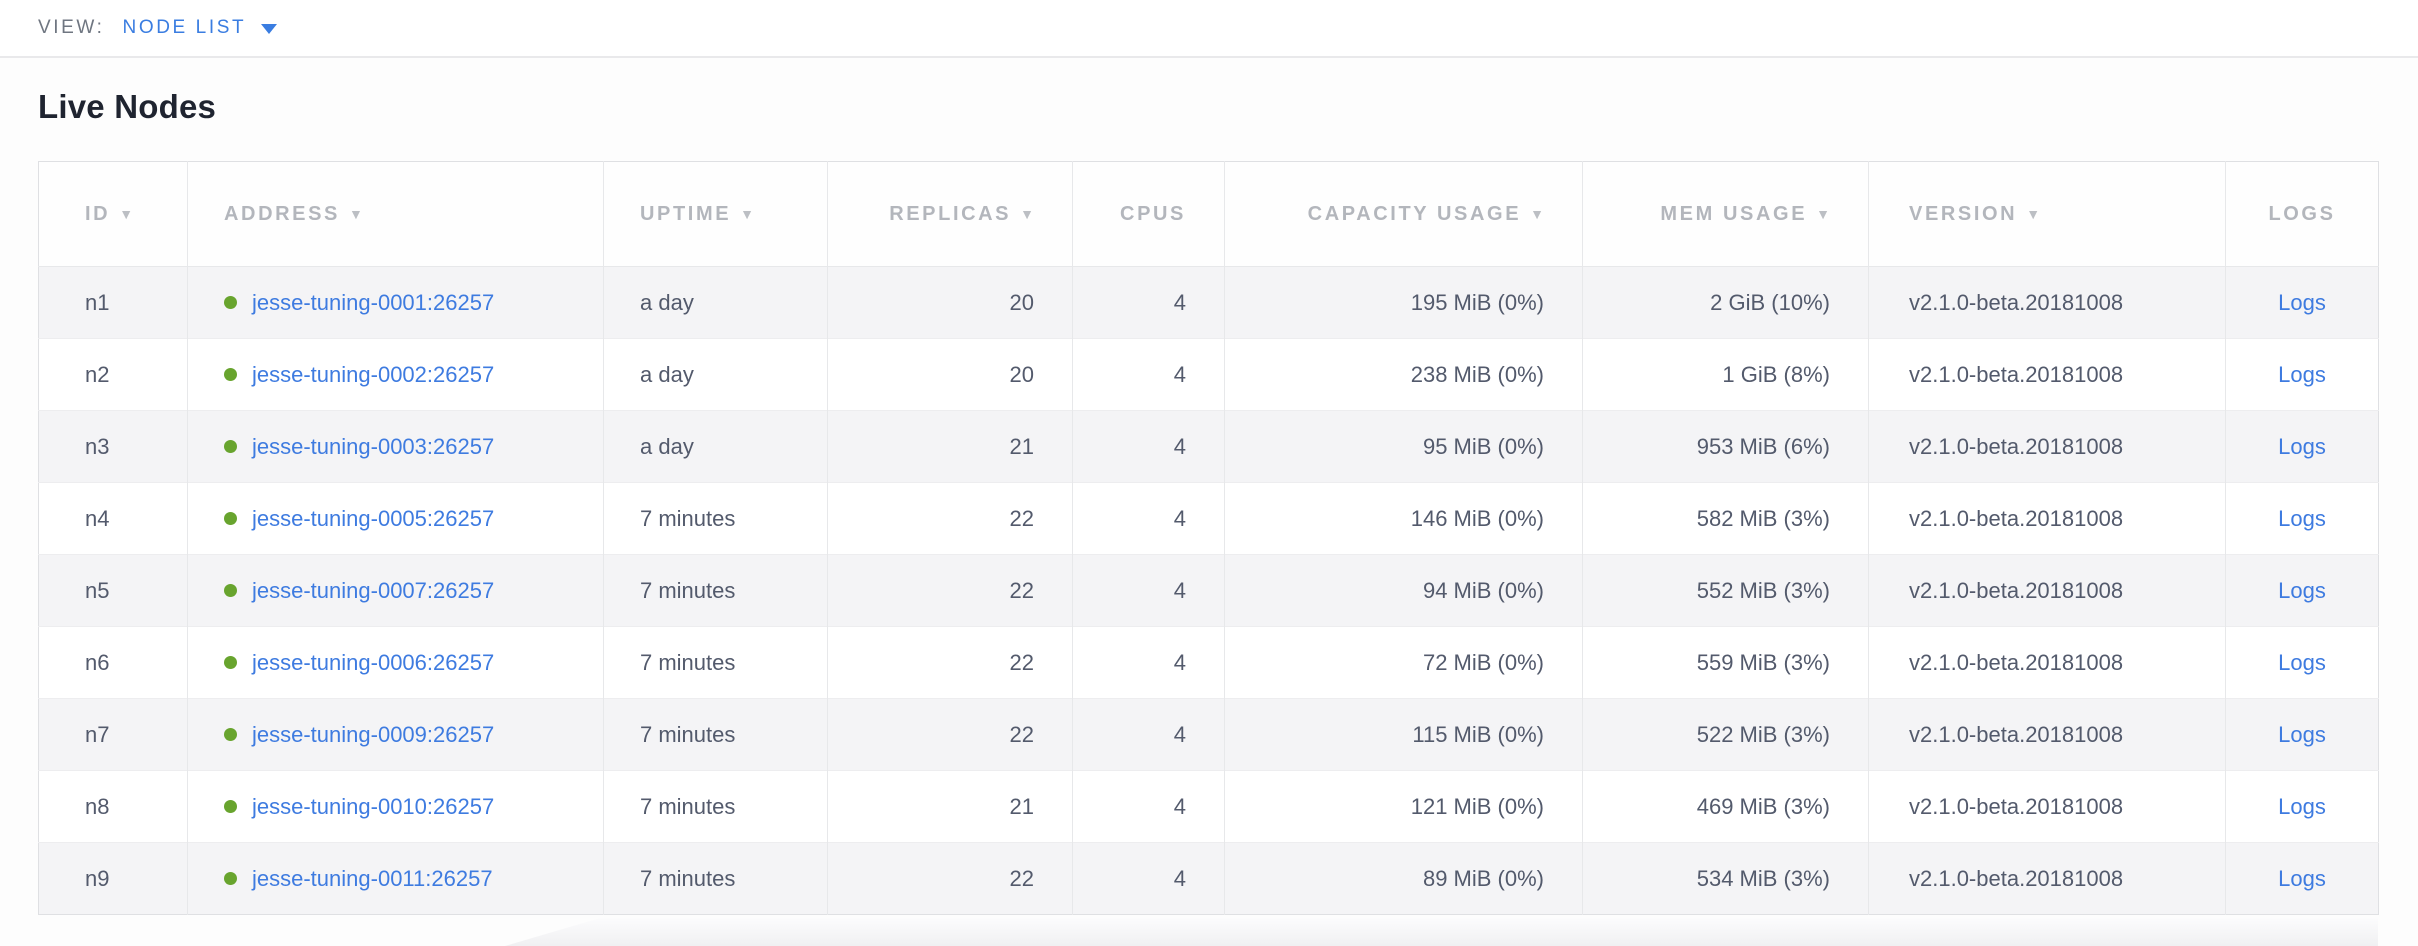  I want to click on column-header-version: VERSION ▼, so click(2047, 214).